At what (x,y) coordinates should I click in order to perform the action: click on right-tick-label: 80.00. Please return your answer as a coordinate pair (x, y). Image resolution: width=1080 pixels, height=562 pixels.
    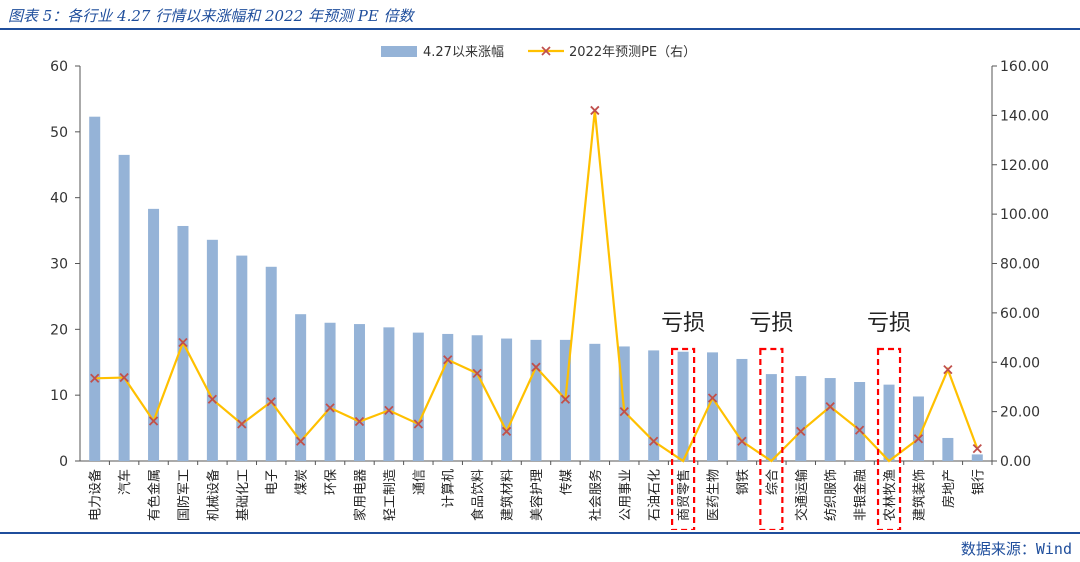
    Looking at the image, I should click on (1020, 265).